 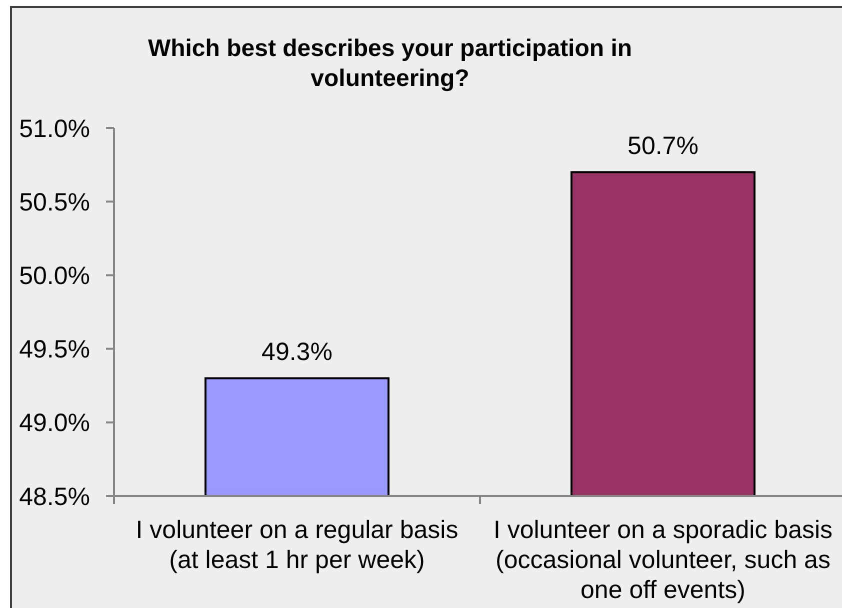 What do you see at coordinates (54, 350) in the screenshot?
I see `y-tick-label: 49.5%` at bounding box center [54, 350].